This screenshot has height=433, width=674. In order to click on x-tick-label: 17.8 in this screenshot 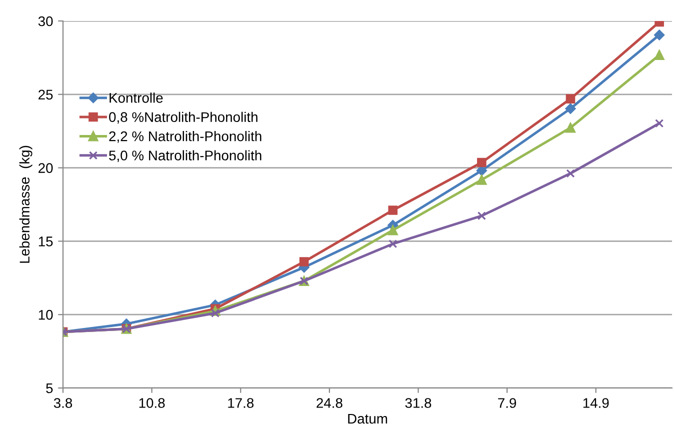, I will do `click(241, 403)`.